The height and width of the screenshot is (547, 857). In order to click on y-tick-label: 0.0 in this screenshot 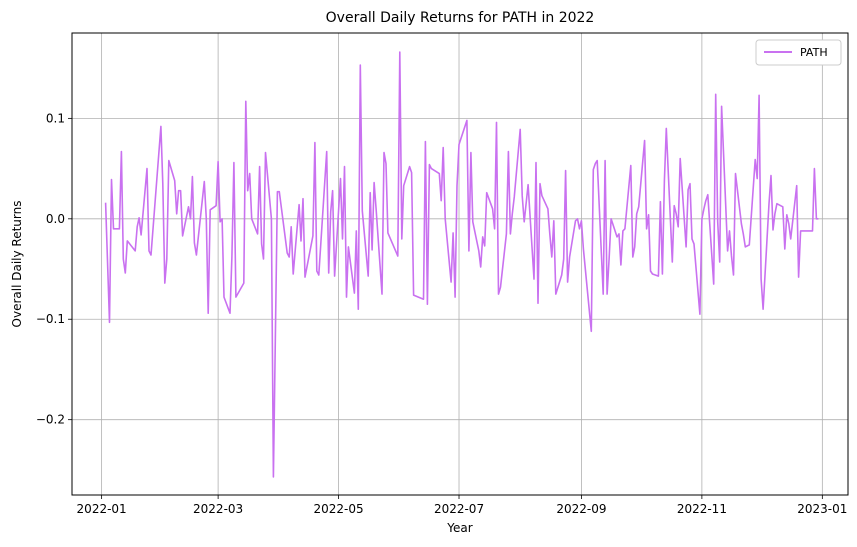, I will do `click(55, 219)`.